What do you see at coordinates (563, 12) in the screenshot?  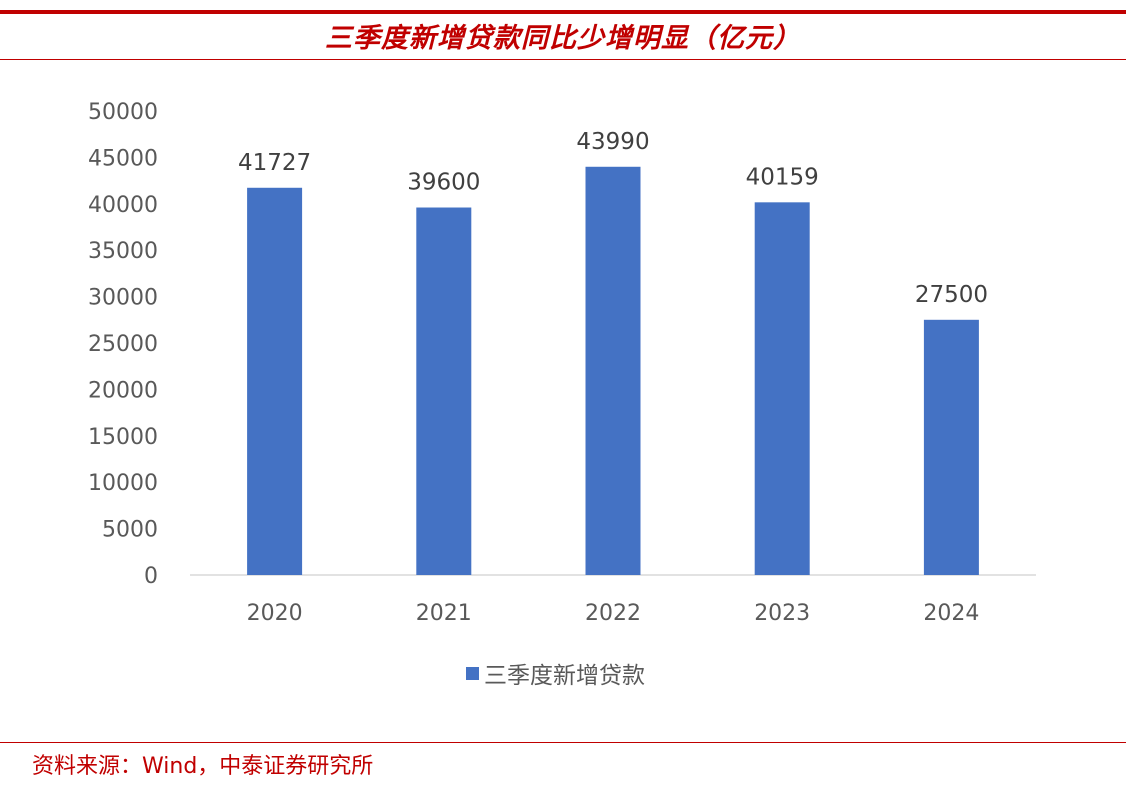 I see `top-rule` at bounding box center [563, 12].